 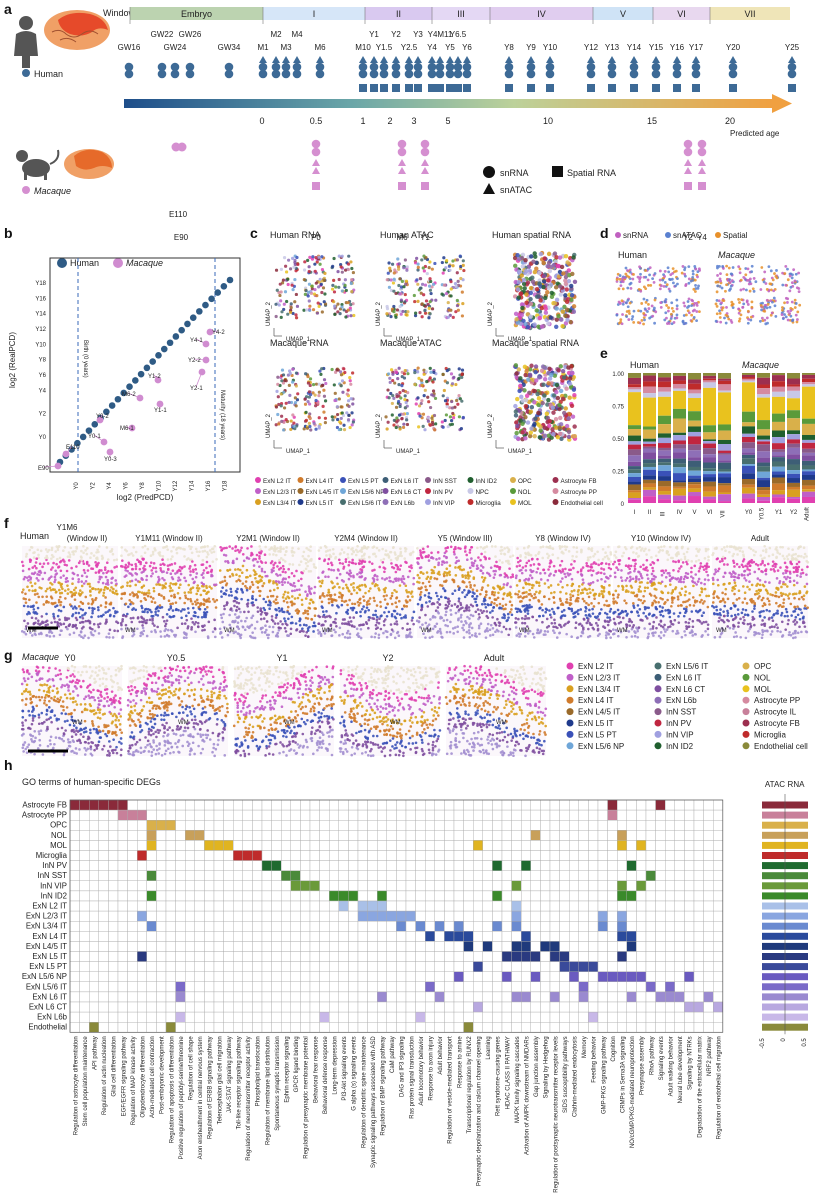 I want to click on maturity-line-label: Maturity (18 years), so click(x=222, y=415).